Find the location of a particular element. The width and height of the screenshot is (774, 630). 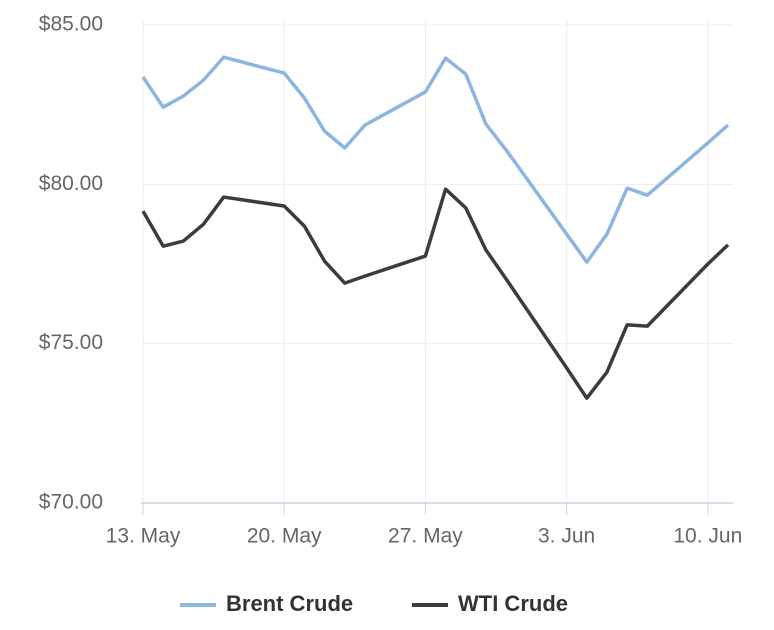

x-tick-label: 10. Jun is located at coordinates (707, 536).